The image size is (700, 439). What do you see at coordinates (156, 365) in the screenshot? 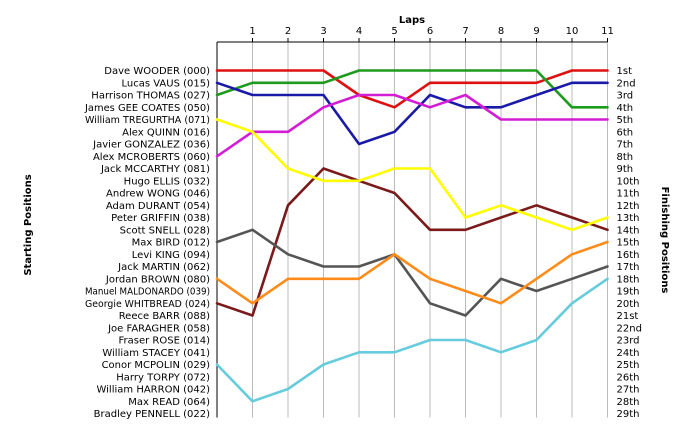
I see `start-label: Conor MCPOLIN (029)` at bounding box center [156, 365].